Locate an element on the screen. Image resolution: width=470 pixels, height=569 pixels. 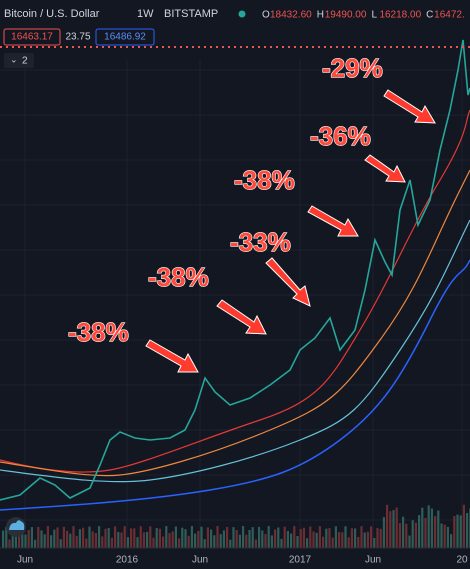
indicator-count: 2 is located at coordinates (25, 61).